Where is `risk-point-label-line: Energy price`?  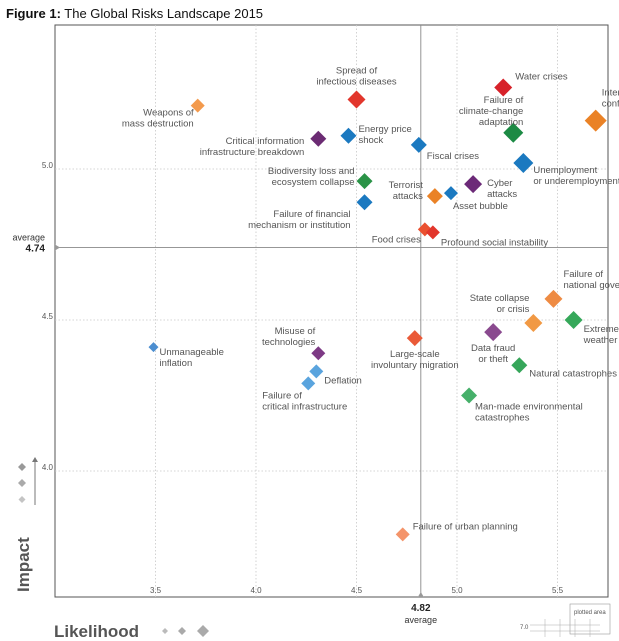
risk-point-label-line: Energy price is located at coordinates (384, 129).